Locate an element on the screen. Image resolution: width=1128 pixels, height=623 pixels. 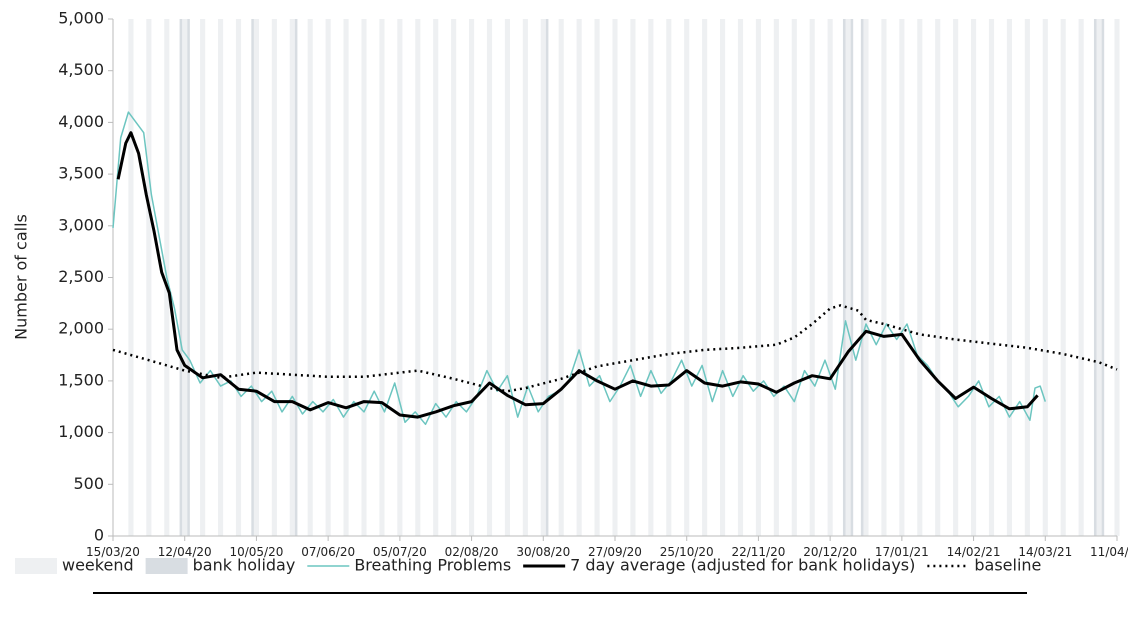
legend-label: baseline is located at coordinates (1007, 565).